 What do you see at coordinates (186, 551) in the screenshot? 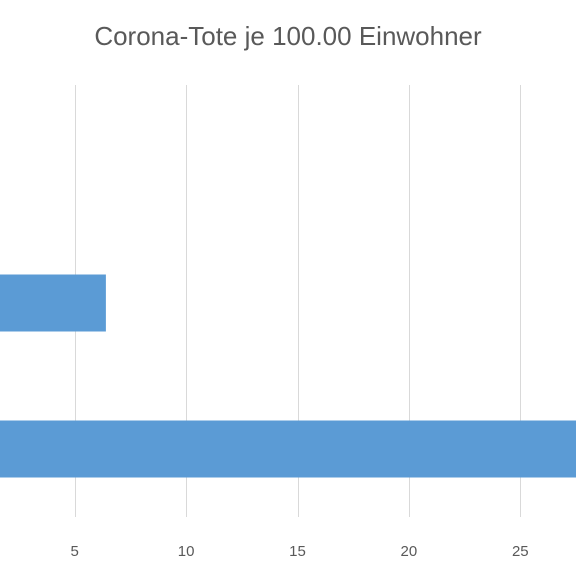
I see `x-tick-label: 10` at bounding box center [186, 551].